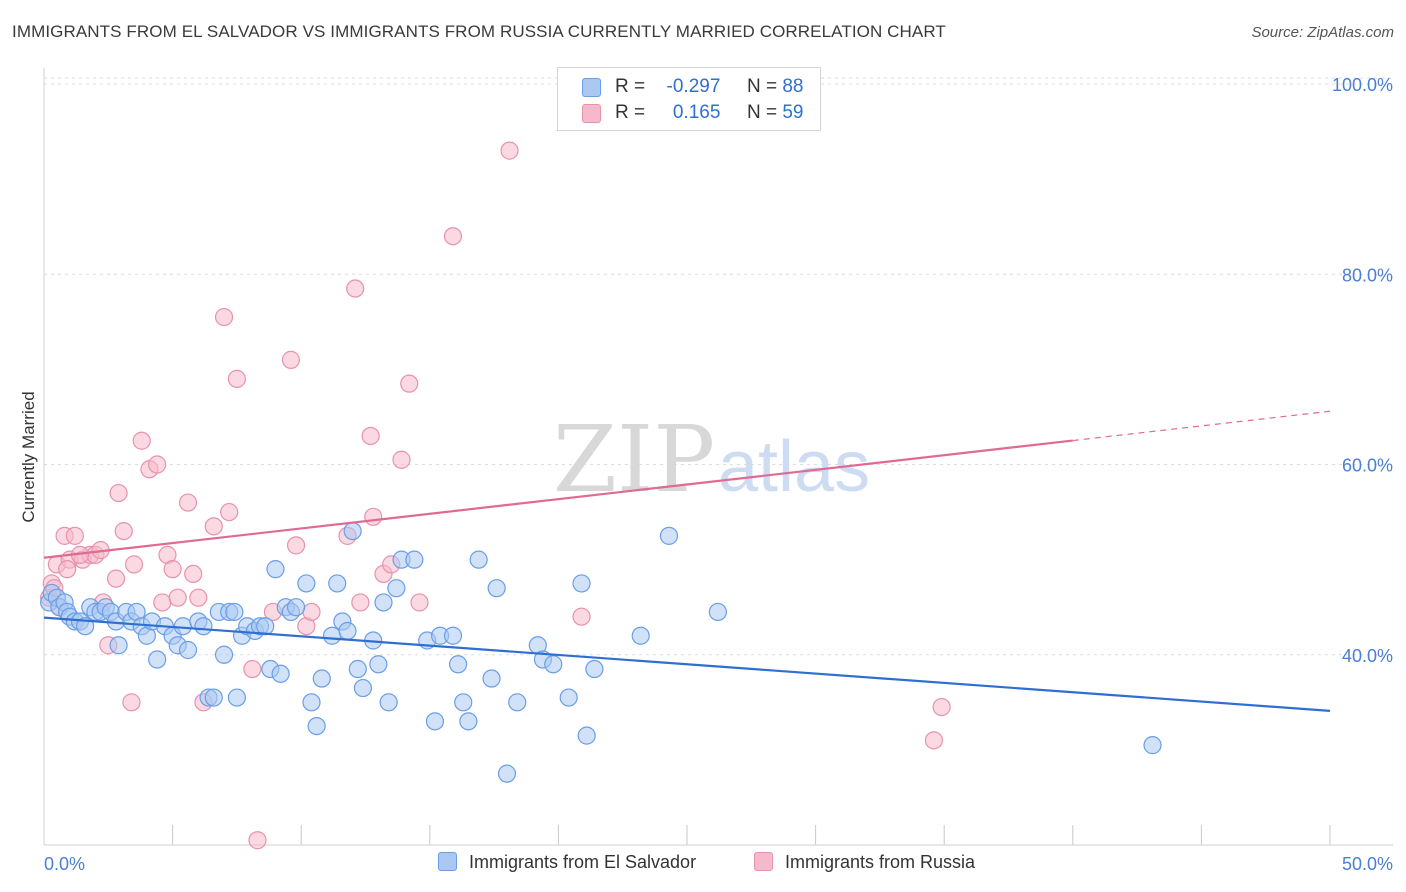  I want to click on bottom-legend-swatch-pink, so click(763, 861).